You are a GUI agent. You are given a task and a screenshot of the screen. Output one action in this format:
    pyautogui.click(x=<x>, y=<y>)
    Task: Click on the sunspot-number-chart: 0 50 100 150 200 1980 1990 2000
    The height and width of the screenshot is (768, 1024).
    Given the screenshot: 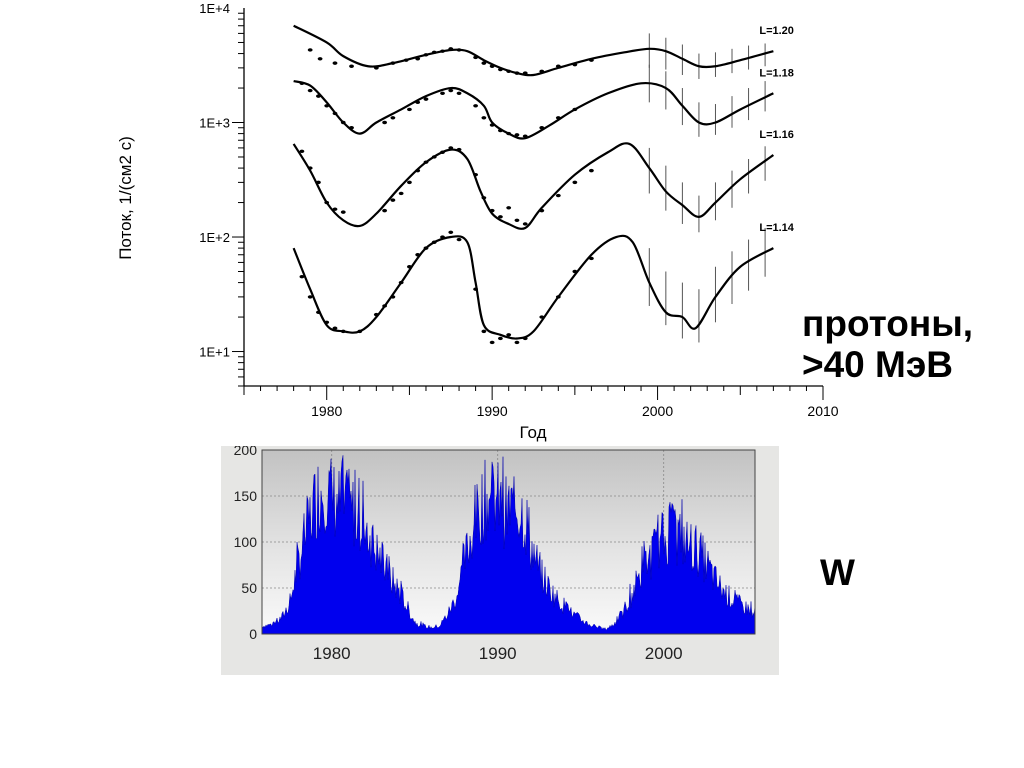 What is the action you would take?
    pyautogui.click(x=495, y=554)
    